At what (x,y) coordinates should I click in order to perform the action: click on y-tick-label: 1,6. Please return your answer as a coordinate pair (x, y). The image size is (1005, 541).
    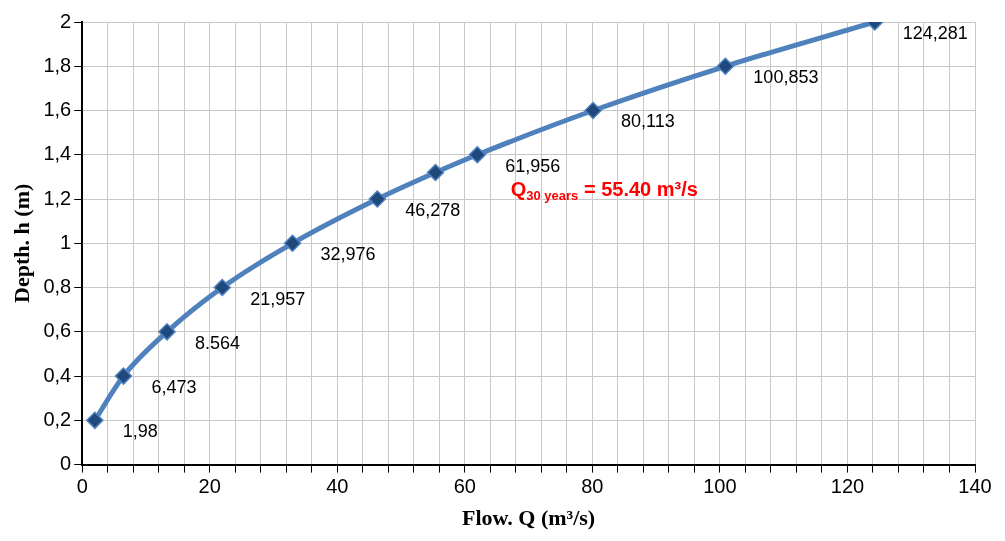
    Looking at the image, I should click on (57, 109).